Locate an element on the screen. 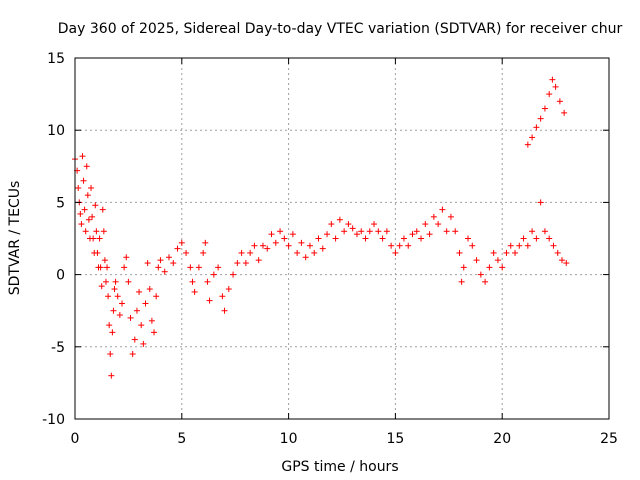 Image resolution: width=640 pixels, height=480 pixels. x-axis-label: GPS time / hours is located at coordinates (339, 467).